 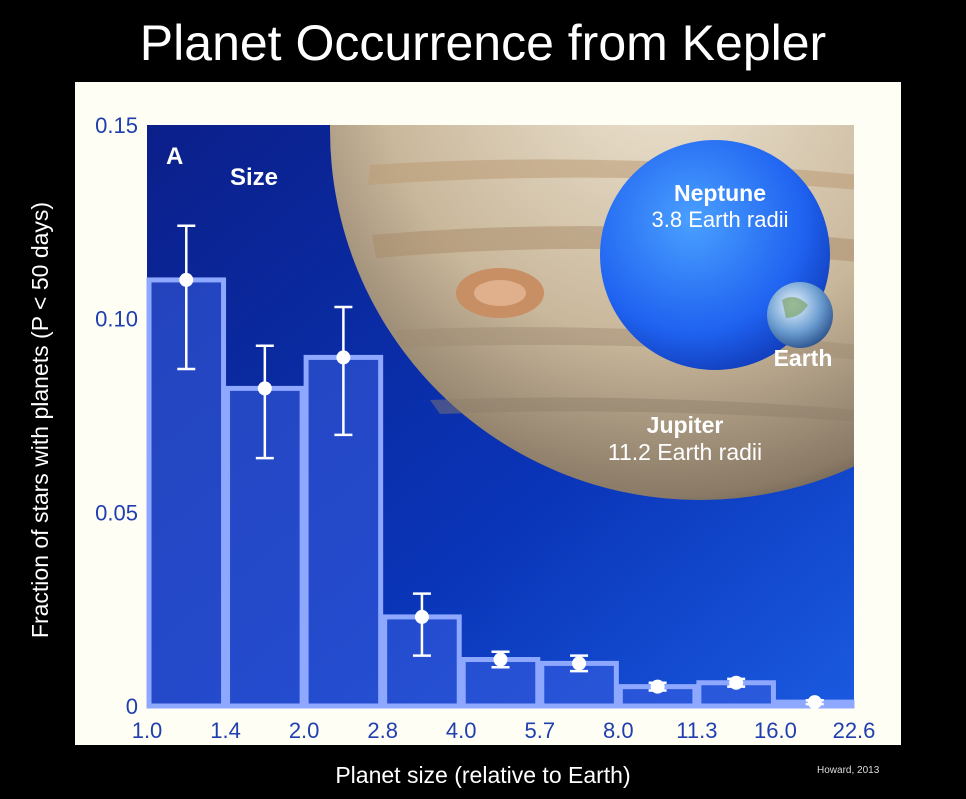 I want to click on x-tick-label: 22.6, so click(x=854, y=730).